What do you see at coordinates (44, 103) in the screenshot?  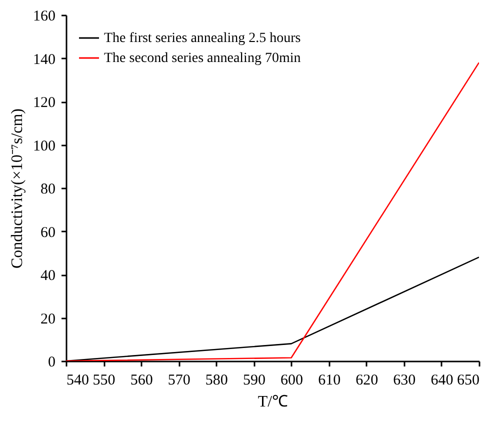 I see `y-tick-label: 120` at bounding box center [44, 103].